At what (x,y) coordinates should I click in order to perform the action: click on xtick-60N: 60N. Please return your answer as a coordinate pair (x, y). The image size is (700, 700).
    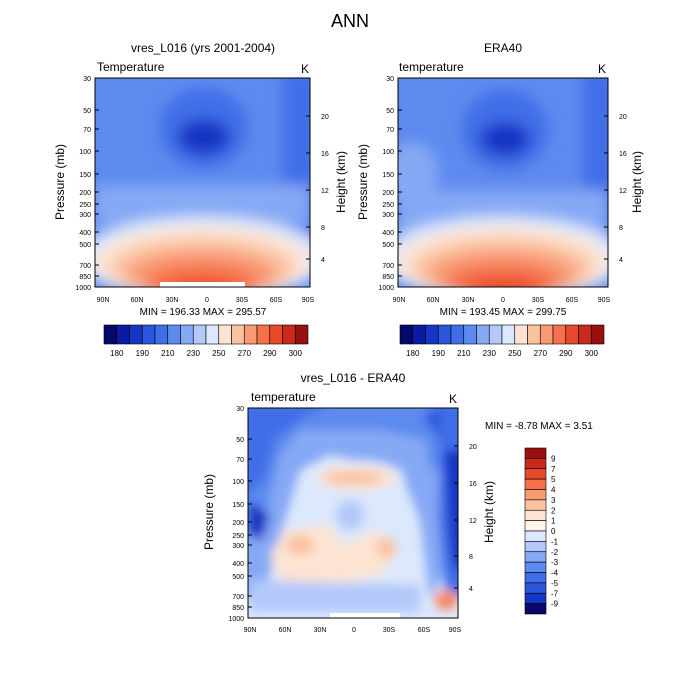
    Looking at the image, I should click on (137, 300).